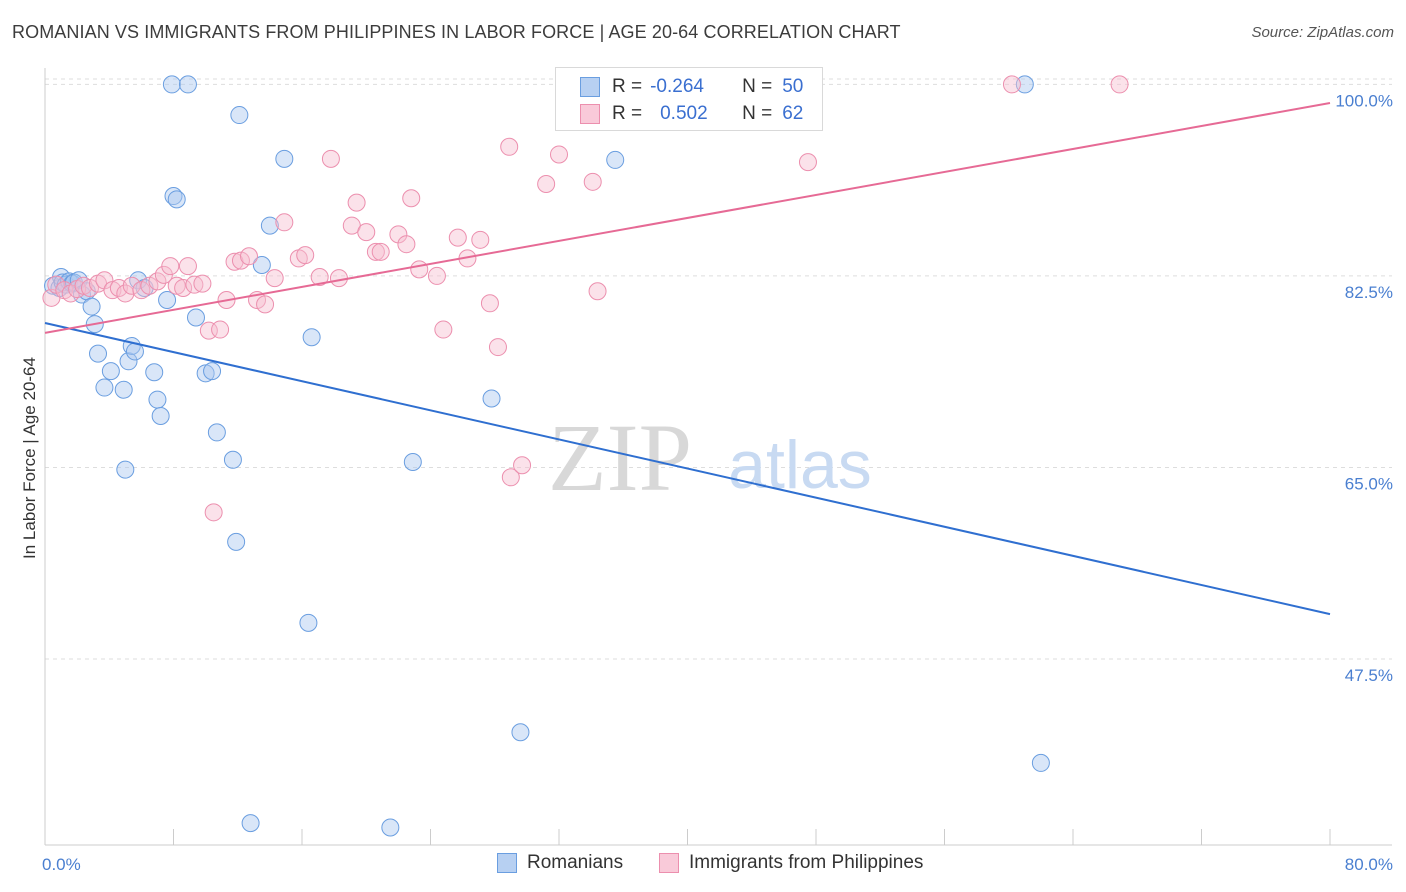 The height and width of the screenshot is (892, 1406). What do you see at coordinates (677, 86) in the screenshot?
I see `legend-r-value: -0.264` at bounding box center [677, 86].